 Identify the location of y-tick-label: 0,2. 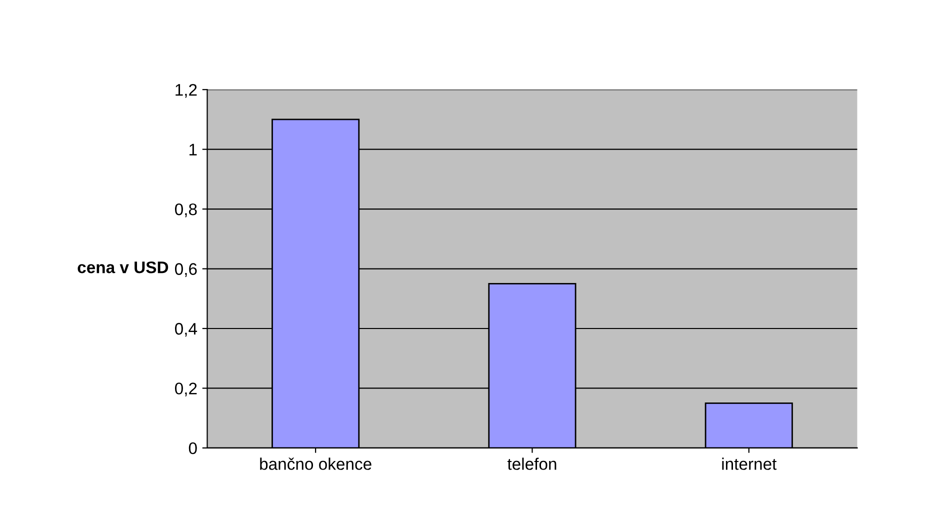
(186, 389).